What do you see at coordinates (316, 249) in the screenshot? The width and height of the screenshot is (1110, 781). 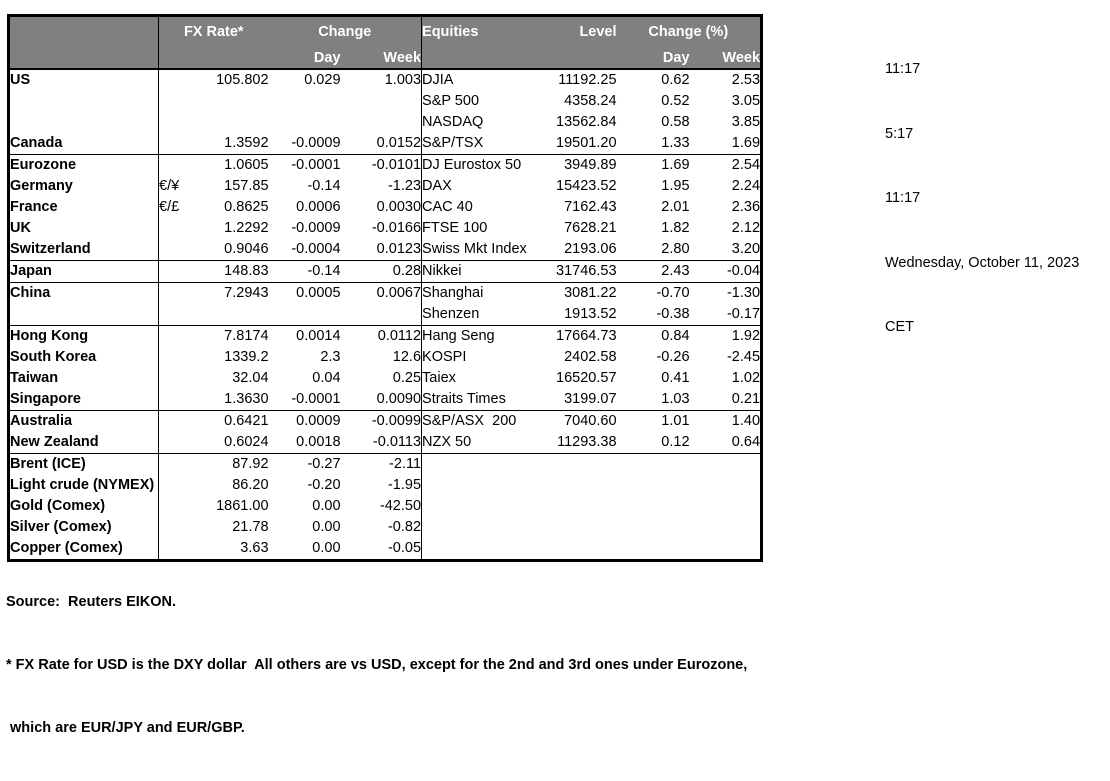 I see `fx-day-change-cell: -0.0004` at bounding box center [316, 249].